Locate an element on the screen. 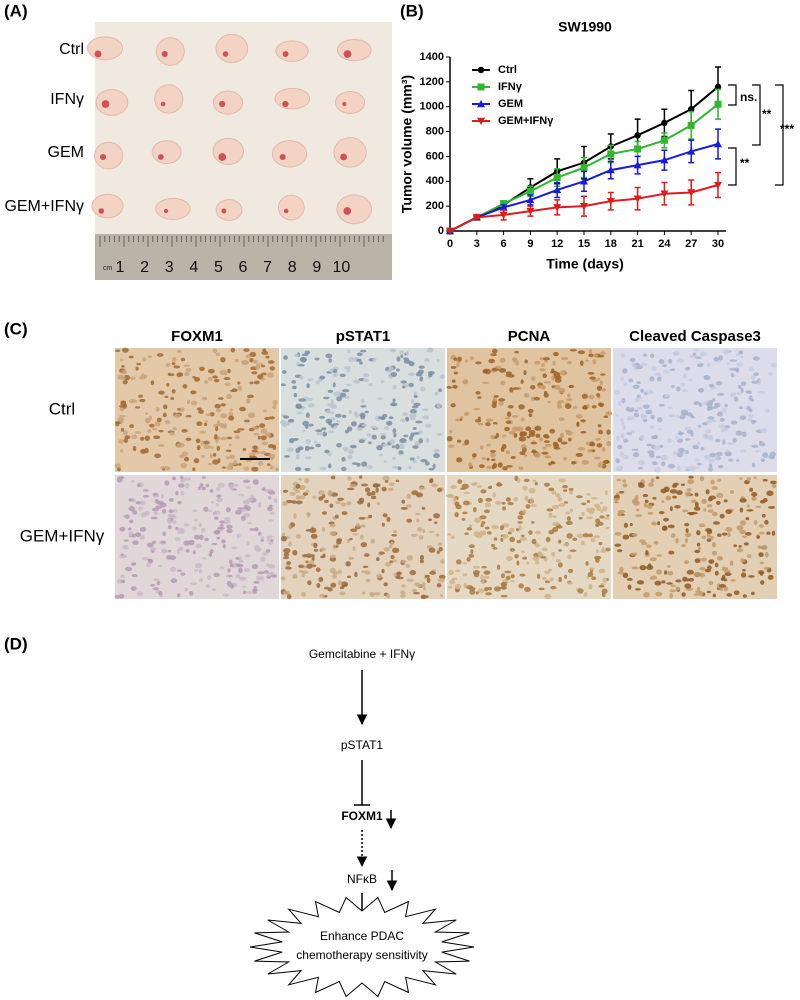 Image resolution: width=800 pixels, height=1000 pixels. ruler-number: 10 is located at coordinates (342, 267).